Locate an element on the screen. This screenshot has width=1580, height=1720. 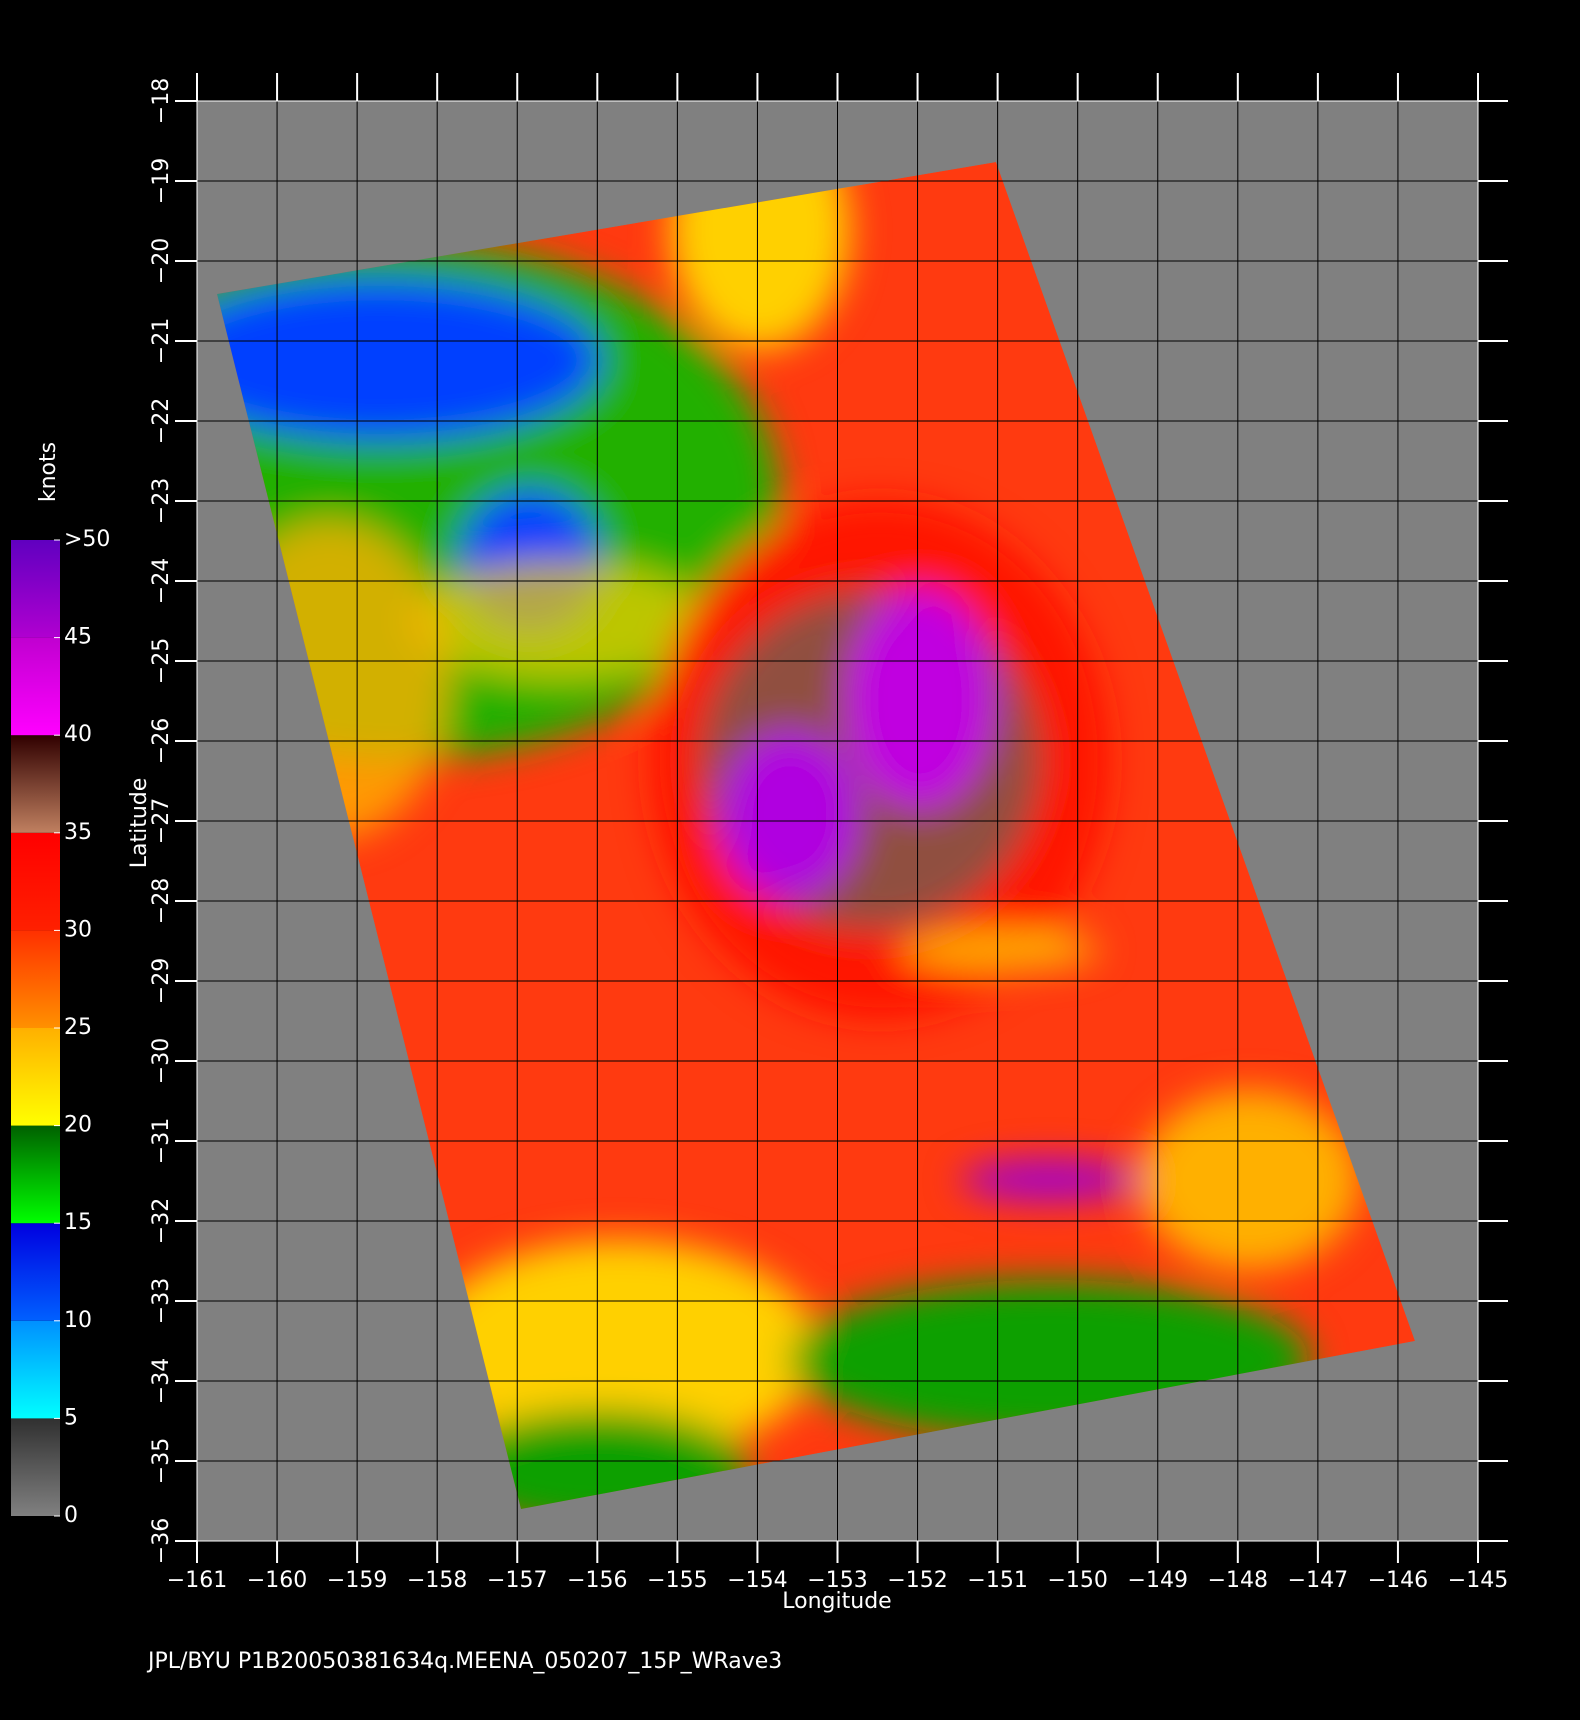
y-tick-label: −31 is located at coordinates (161, 1141).